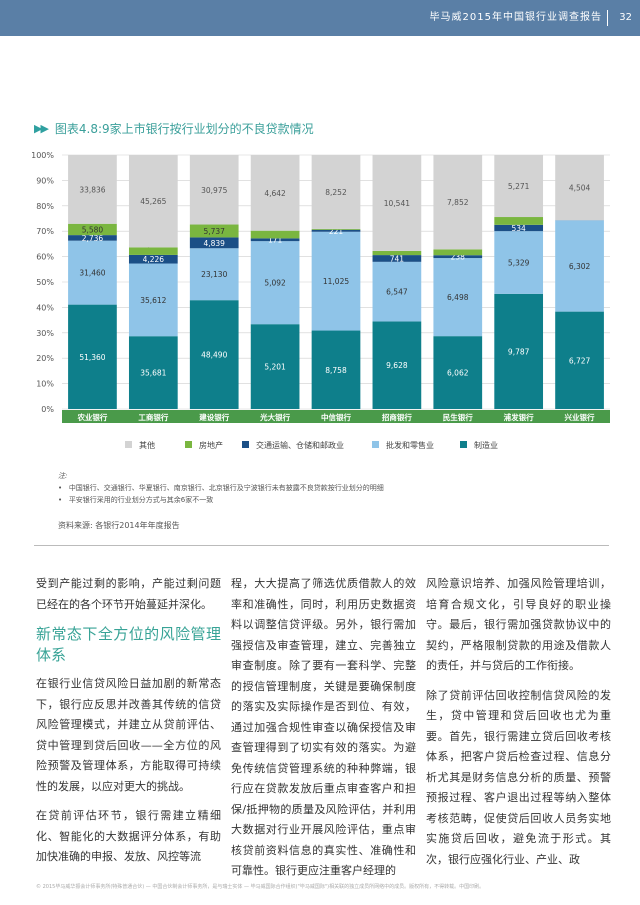  I want to click on legend-label: 制造业, so click(486, 445).